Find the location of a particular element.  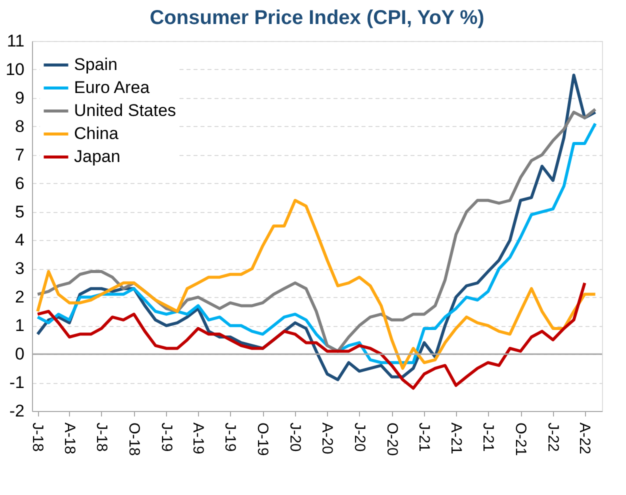

y-tick-label: 10 is located at coordinates (15, 69).